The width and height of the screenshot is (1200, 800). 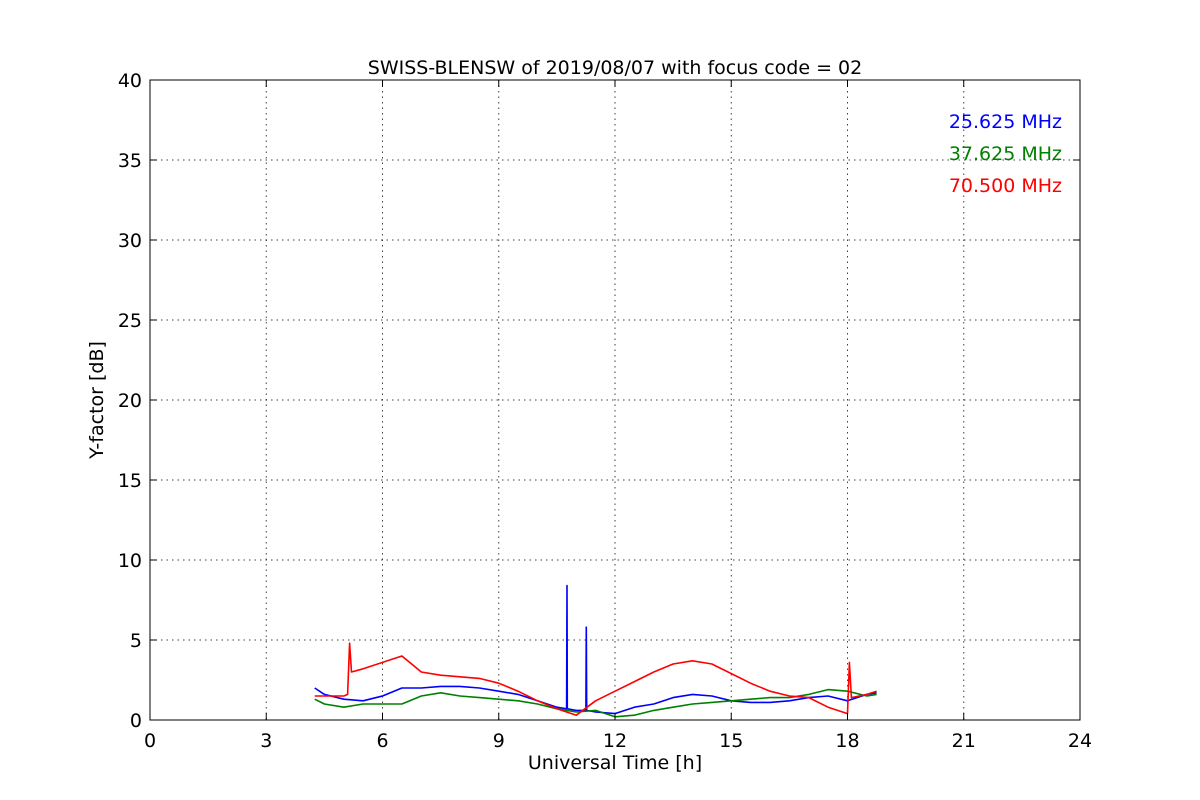 I want to click on x-tick-label: 21, so click(x=964, y=741).